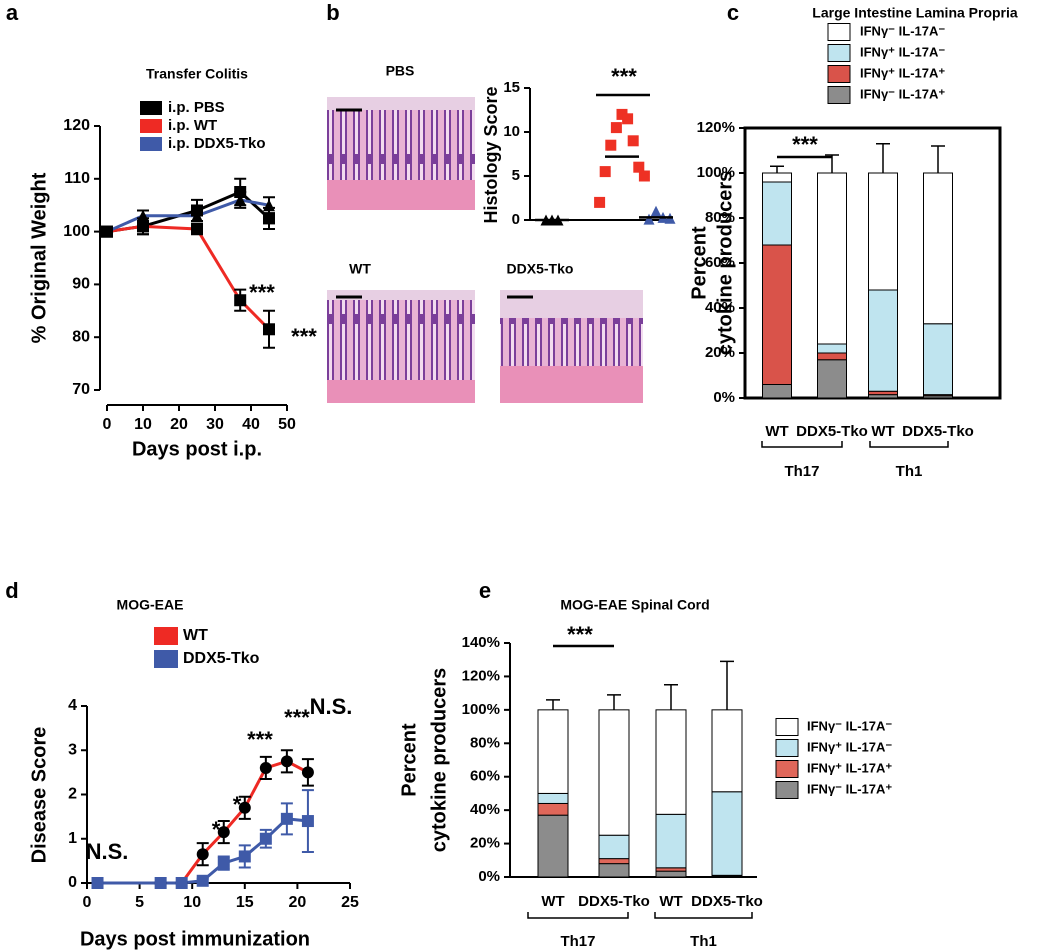 The image size is (1050, 951). I want to click on y-tick-label: 100, so click(76, 231).